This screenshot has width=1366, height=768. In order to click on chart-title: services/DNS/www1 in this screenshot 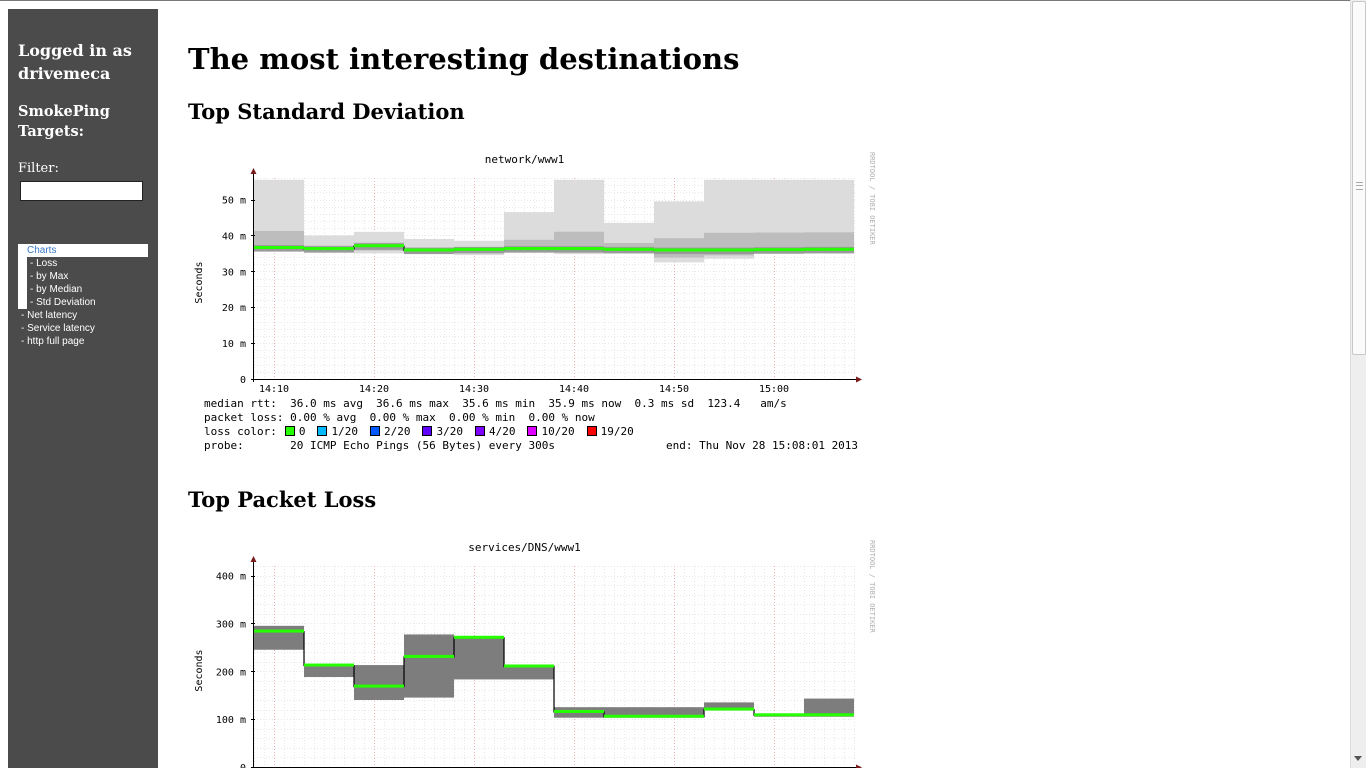, I will do `click(524, 547)`.